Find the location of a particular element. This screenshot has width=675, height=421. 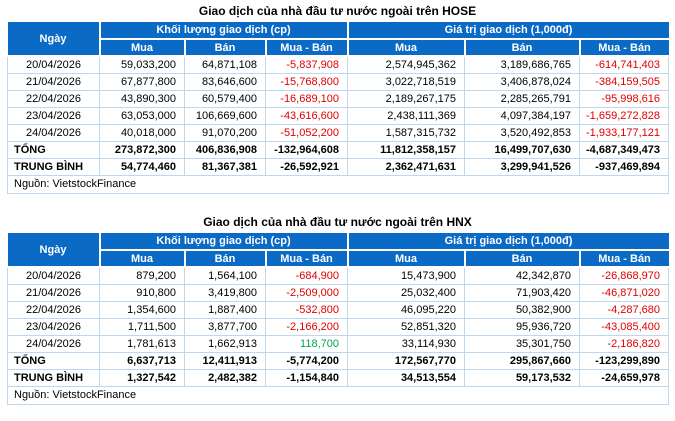

col-header-volume-net: Mua - Bán is located at coordinates (306, 47).